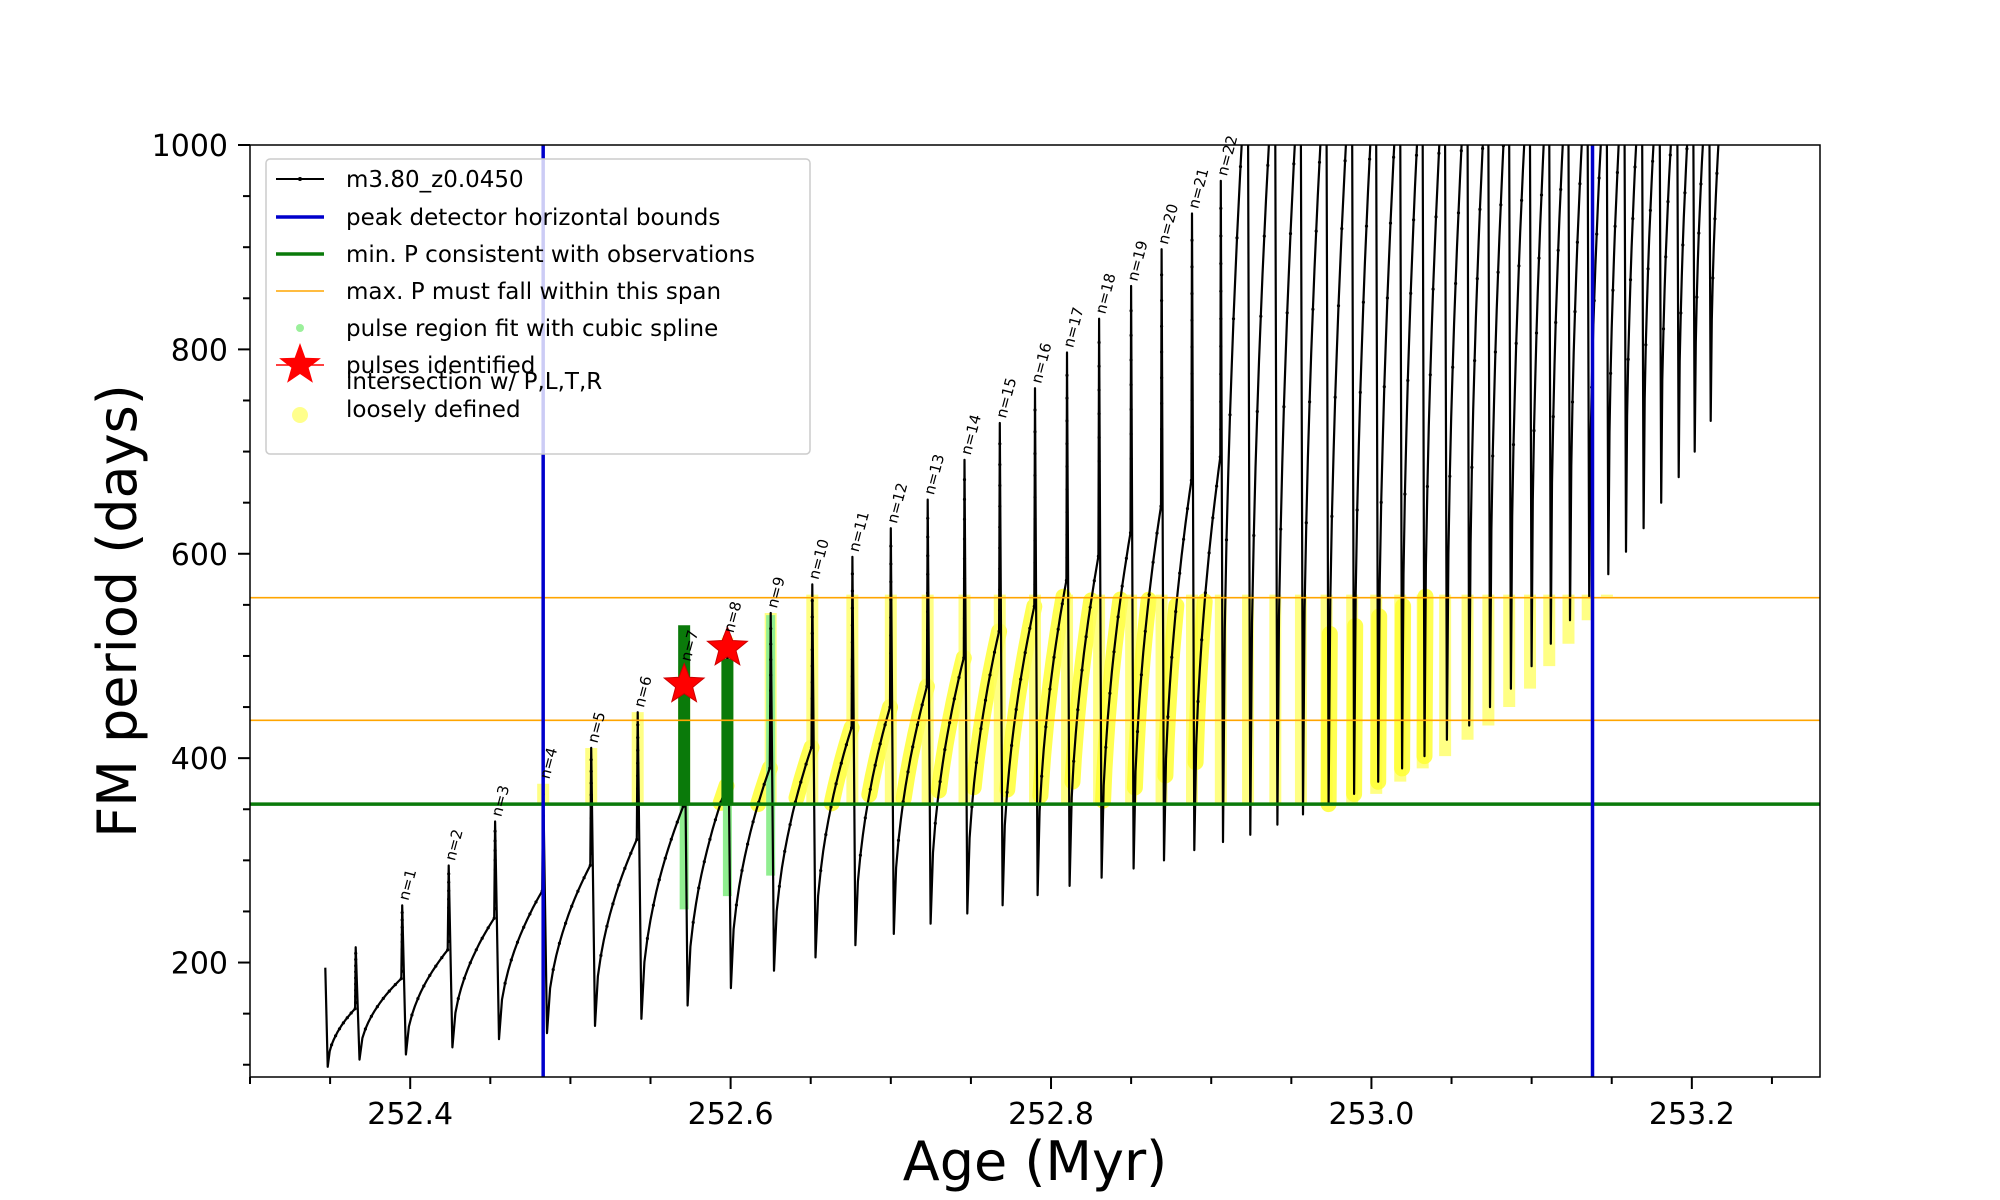  I want to click on pulse-n-label: n=6, so click(643, 691).